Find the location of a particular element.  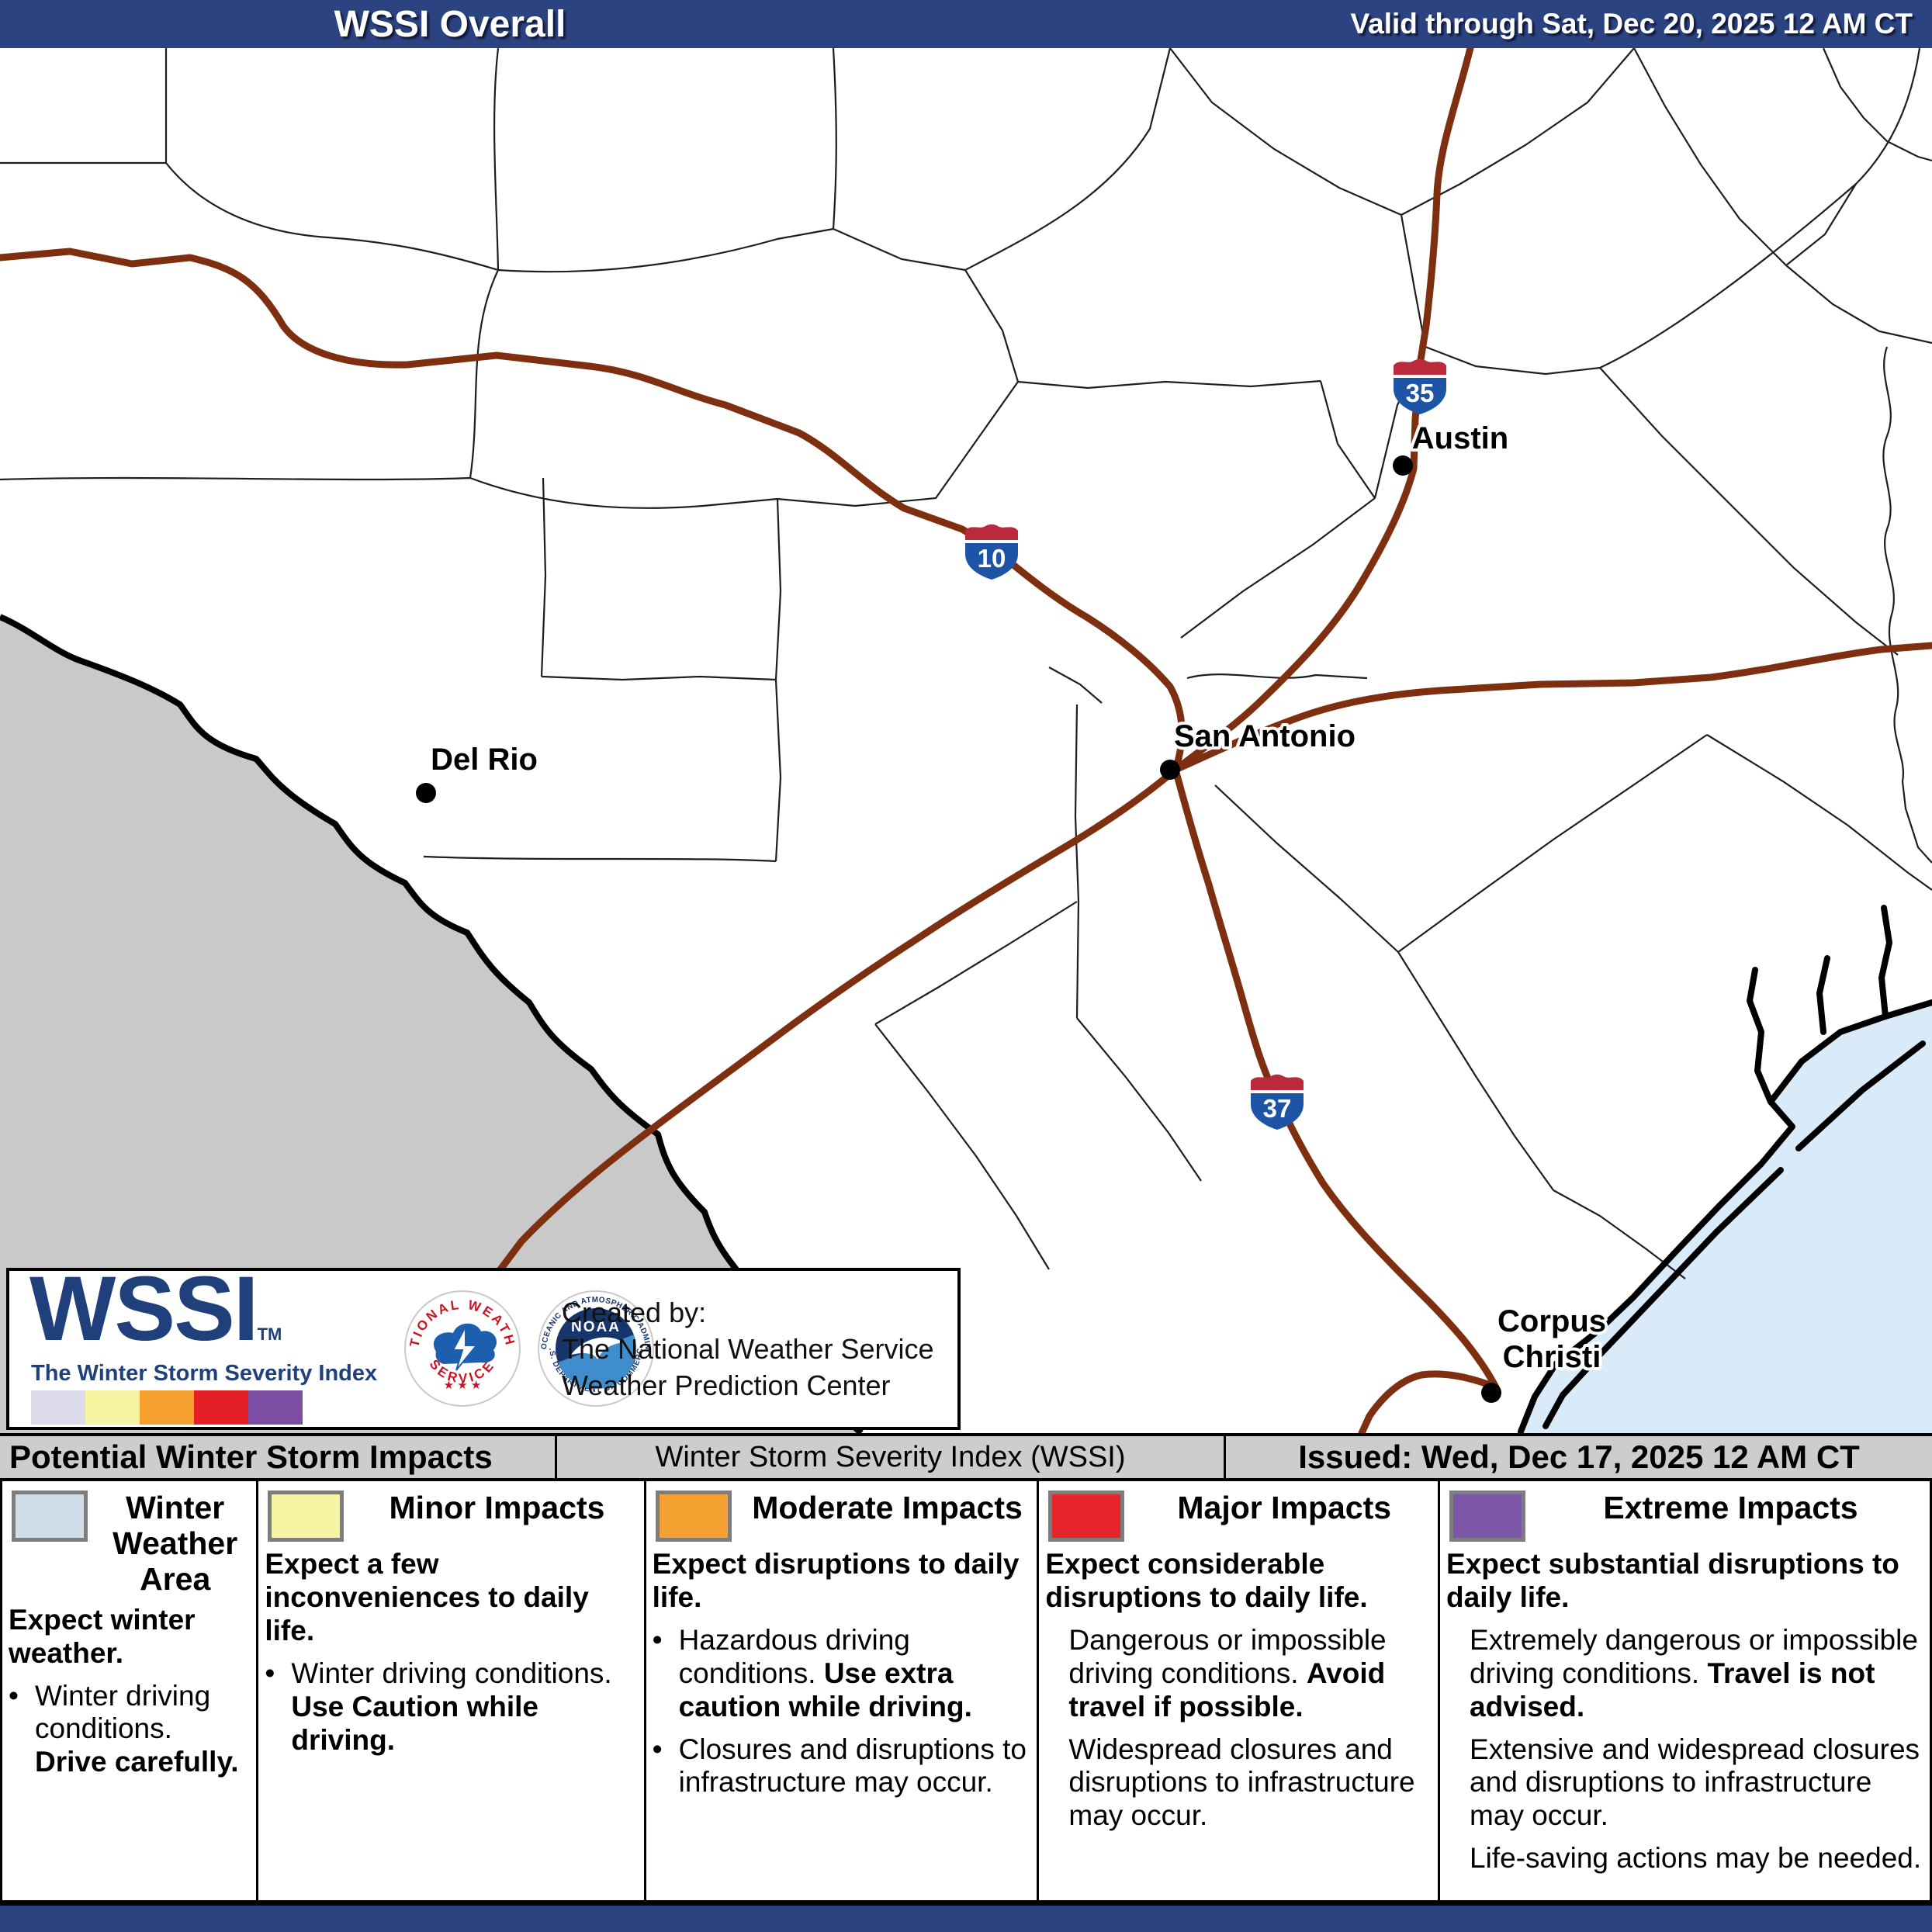

highway-i35-south is located at coordinates (838, 1020).